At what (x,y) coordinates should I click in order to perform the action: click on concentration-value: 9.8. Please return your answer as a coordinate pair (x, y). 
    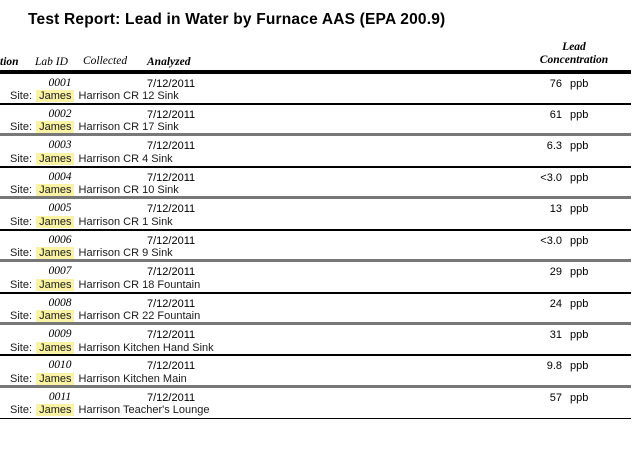
    Looking at the image, I should click on (554, 366).